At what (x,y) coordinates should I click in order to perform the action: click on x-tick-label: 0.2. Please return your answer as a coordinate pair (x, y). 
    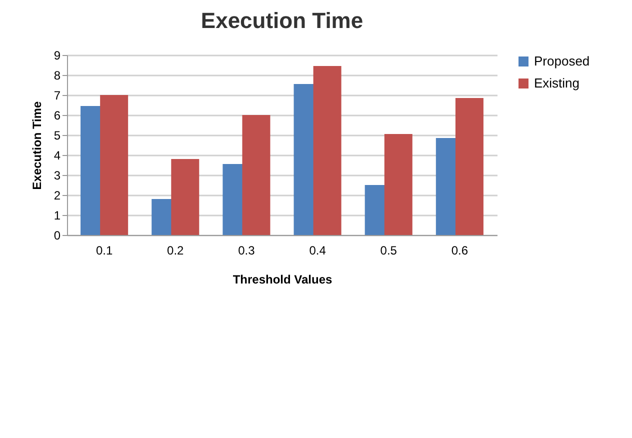
    Looking at the image, I should click on (175, 251).